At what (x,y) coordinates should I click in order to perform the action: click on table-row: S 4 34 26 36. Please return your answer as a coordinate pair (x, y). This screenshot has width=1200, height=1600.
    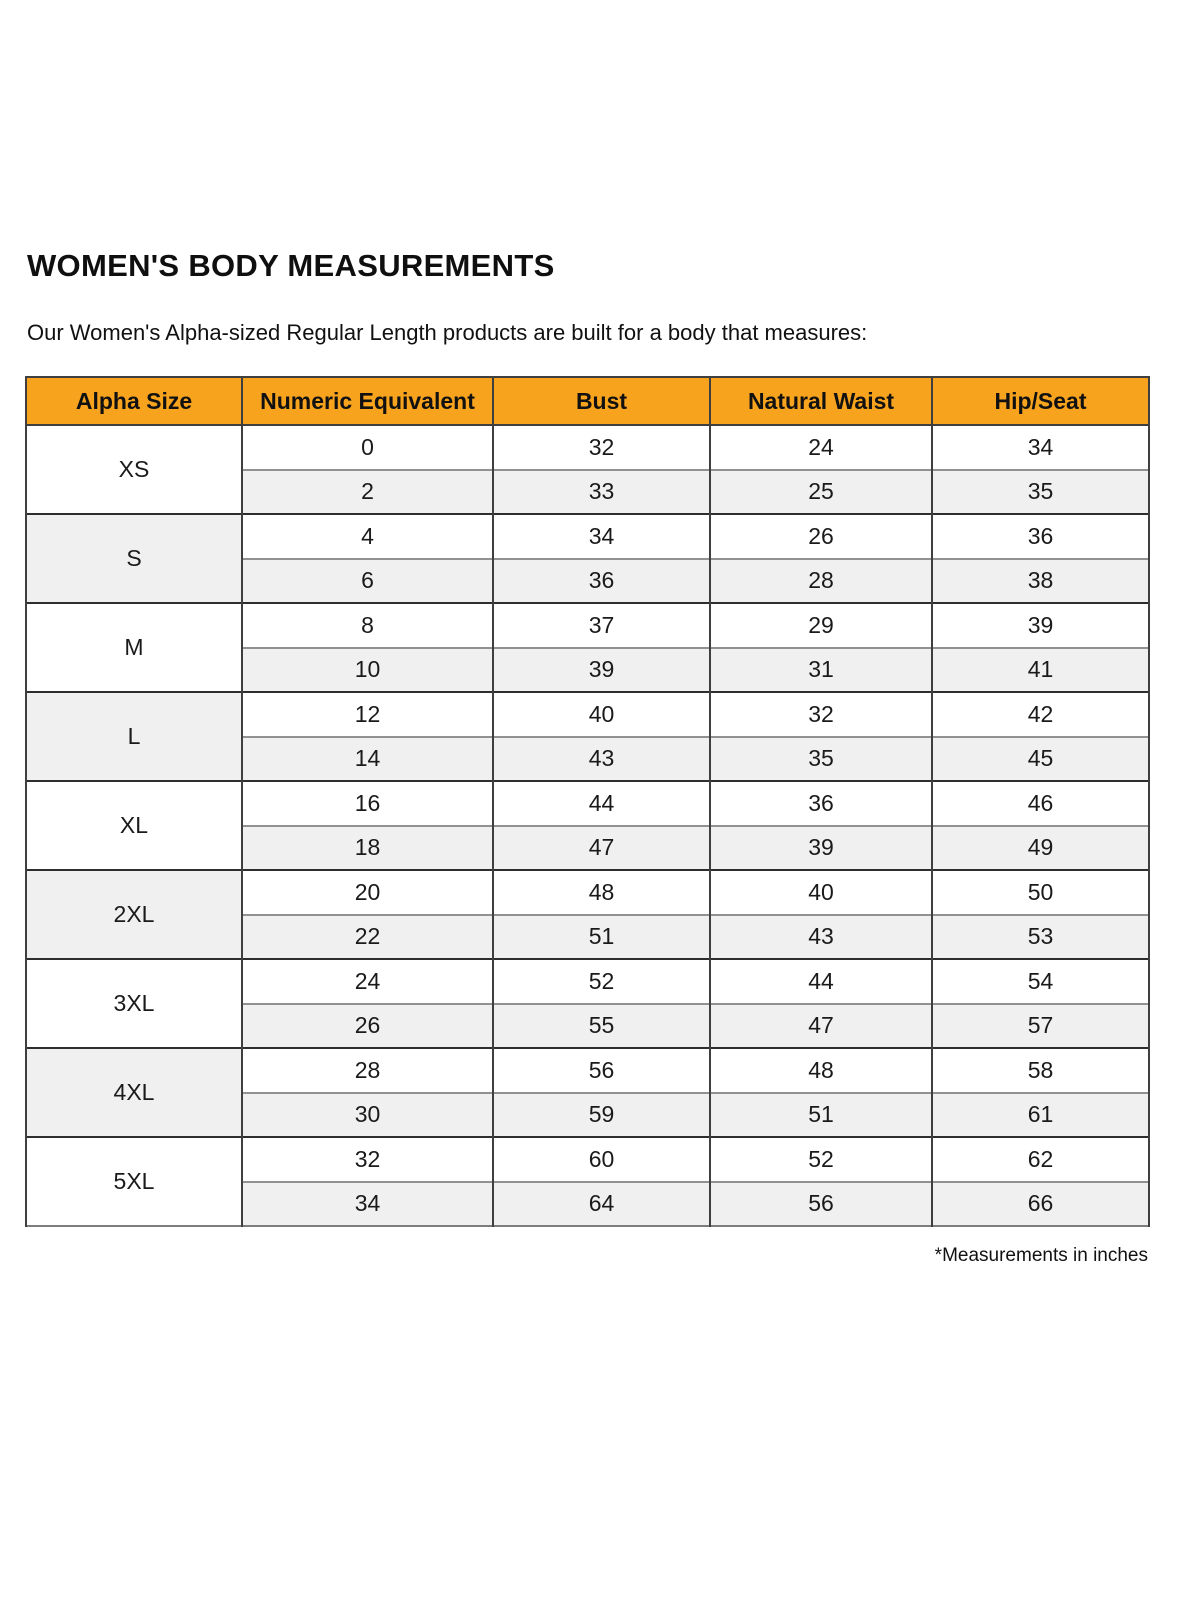
    Looking at the image, I should click on (587, 558).